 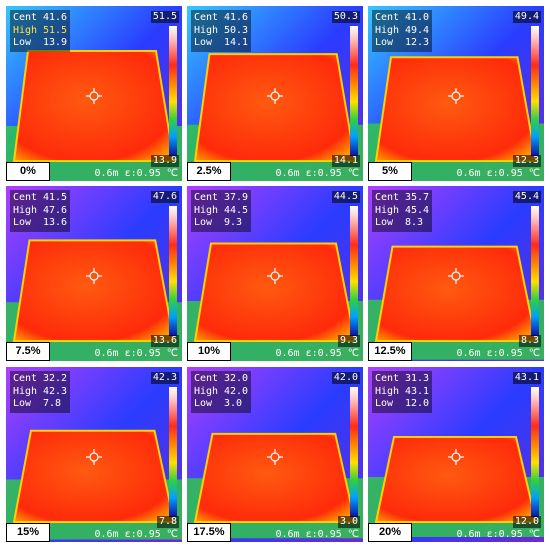 What do you see at coordinates (526, 378) in the screenshot?
I see `scale-max-value: 43.1` at bounding box center [526, 378].